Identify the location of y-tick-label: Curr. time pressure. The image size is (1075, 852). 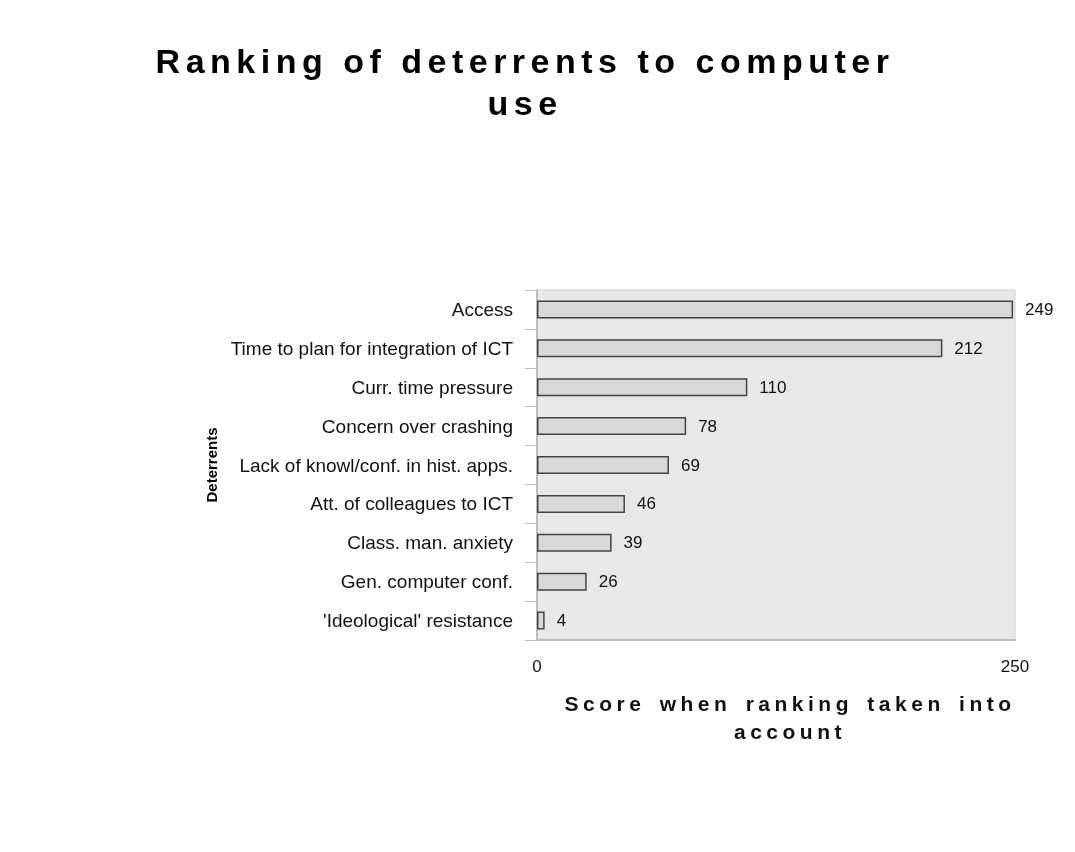
(432, 387).